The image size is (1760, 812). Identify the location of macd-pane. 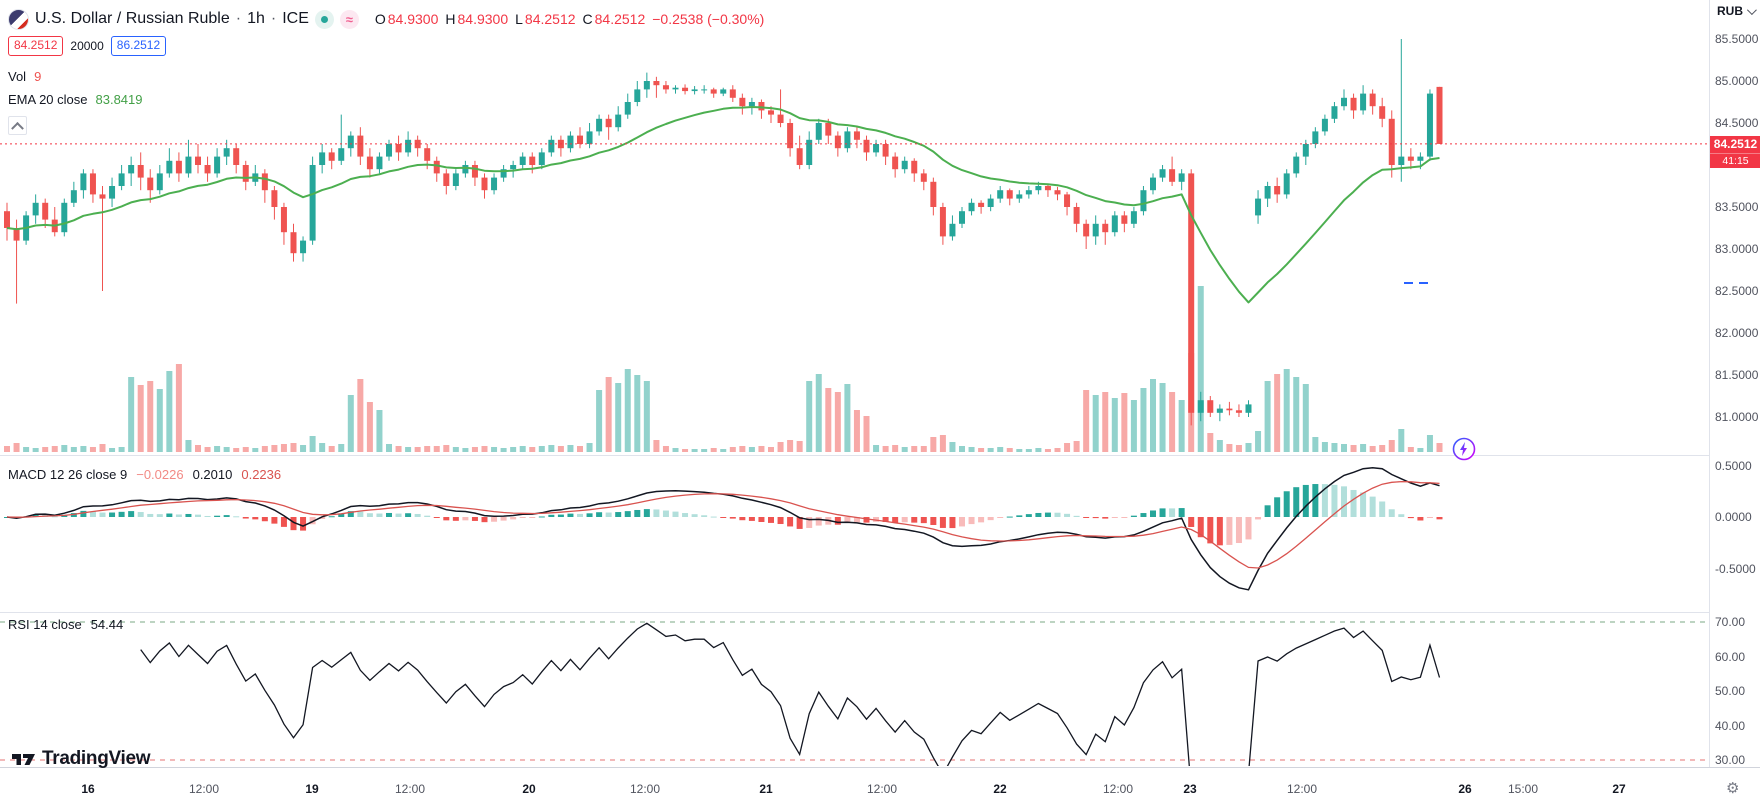
(723, 528).